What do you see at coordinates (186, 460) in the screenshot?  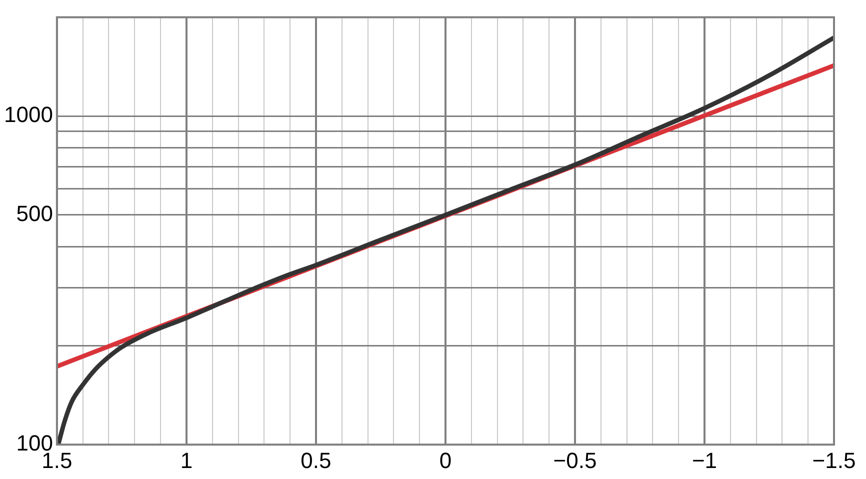 I see `x-tick-label: 1` at bounding box center [186, 460].